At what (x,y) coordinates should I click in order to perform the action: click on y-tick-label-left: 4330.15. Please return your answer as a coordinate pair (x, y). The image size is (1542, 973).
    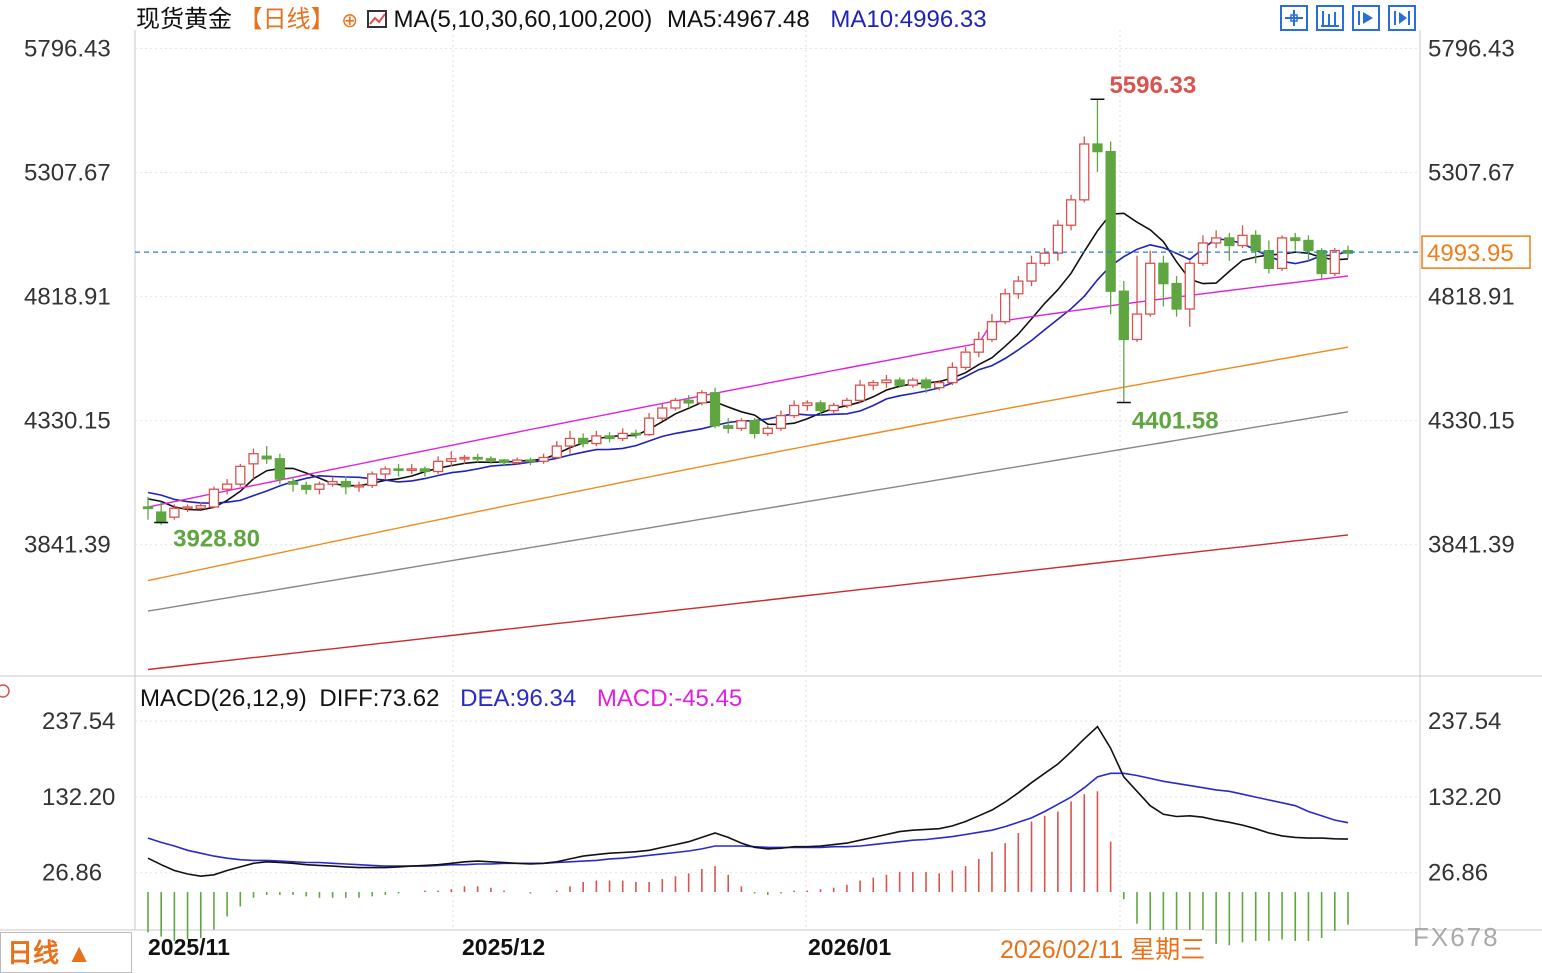
    Looking at the image, I should click on (67, 421).